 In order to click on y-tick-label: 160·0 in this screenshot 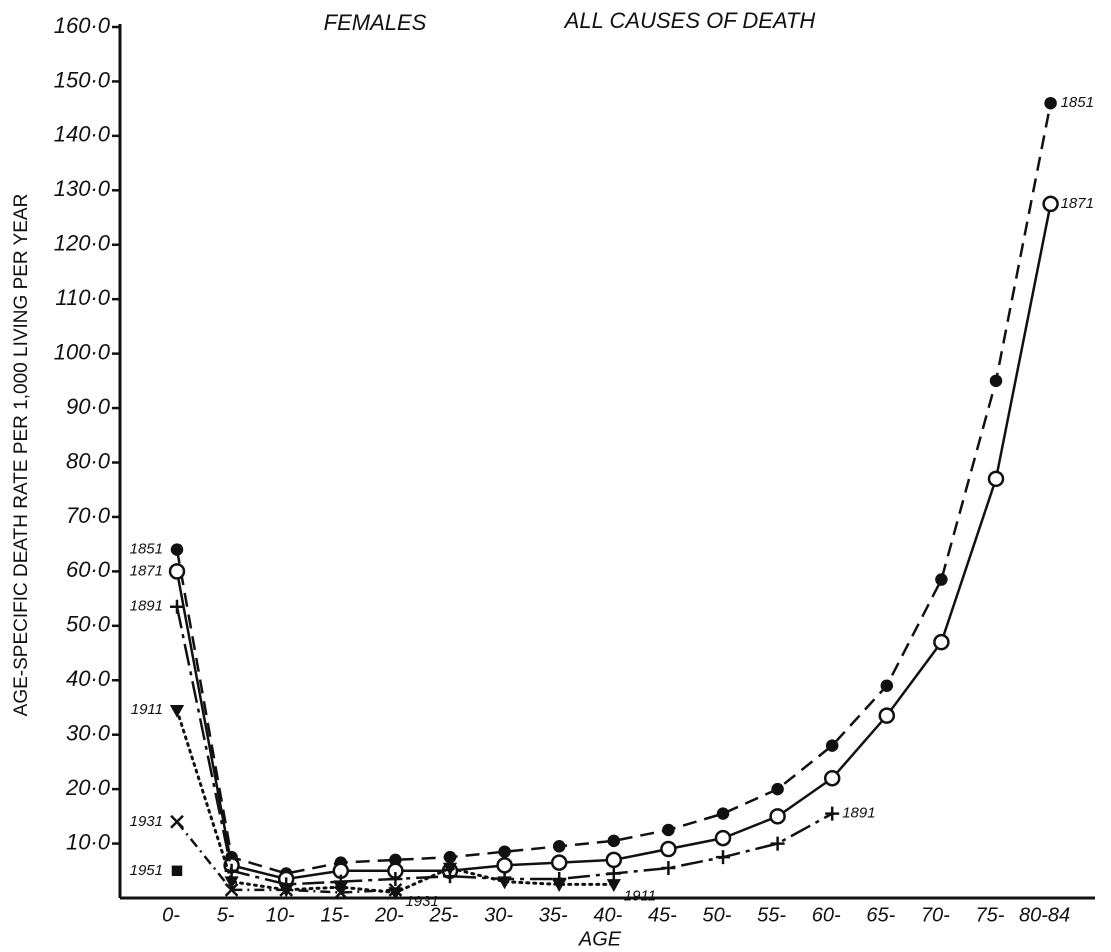, I will do `click(82, 25)`.